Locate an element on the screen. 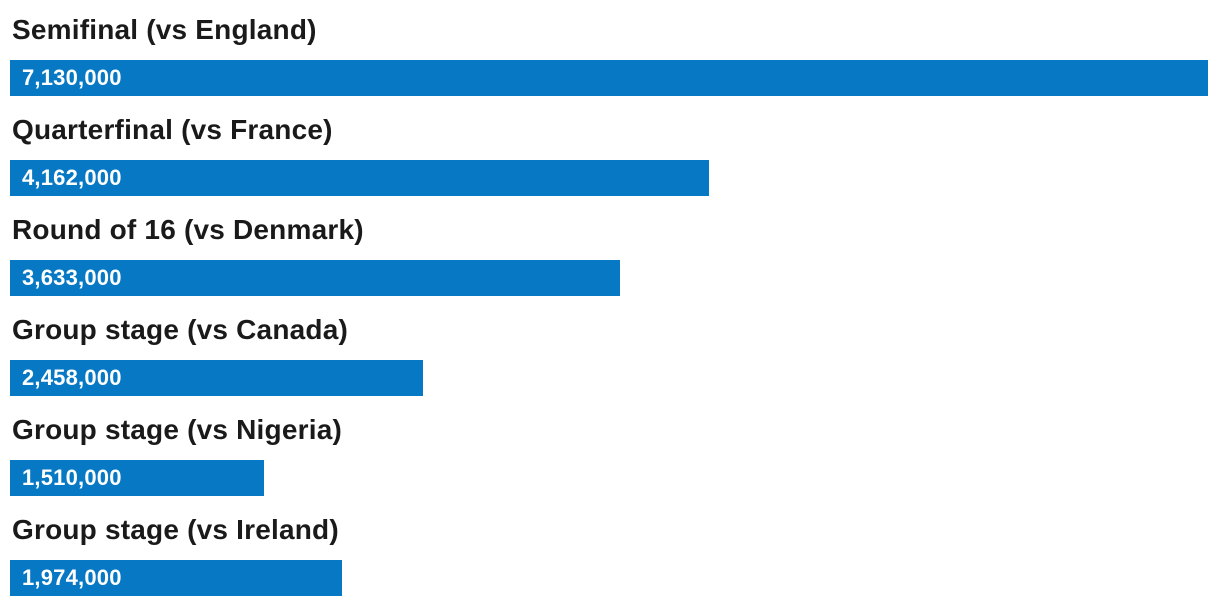 Image resolution: width=1220 pixels, height=608 pixels. bar: 1,974,000 is located at coordinates (176, 578).